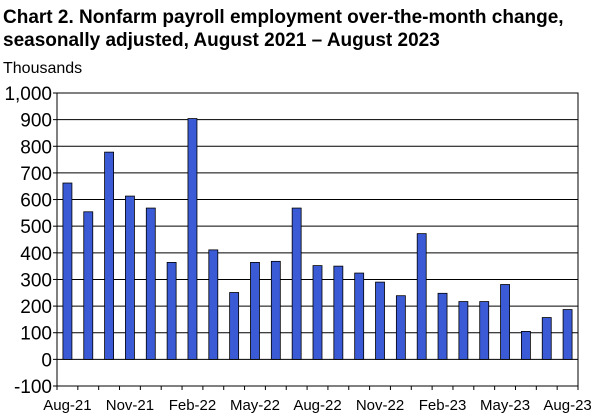 The image size is (595, 415). I want to click on y-tick-label: 900, so click(36, 121).